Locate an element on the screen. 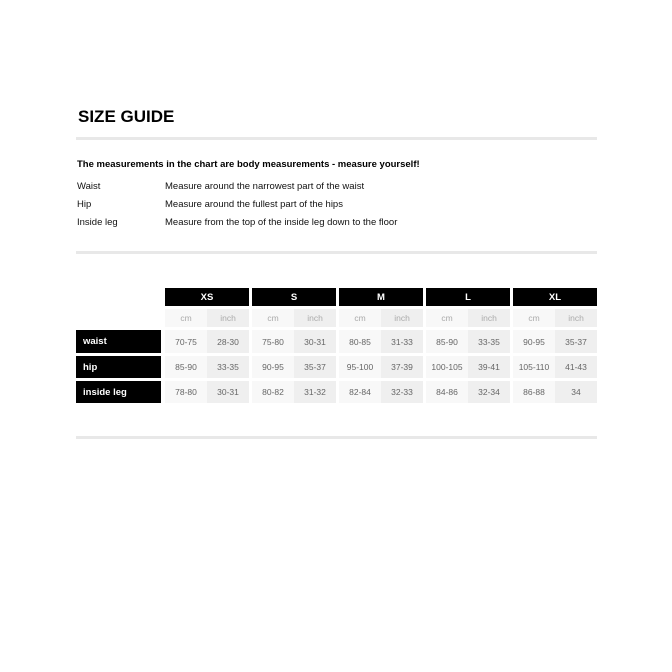 The image size is (672, 672). cell-inch: 32-33 is located at coordinates (402, 392).